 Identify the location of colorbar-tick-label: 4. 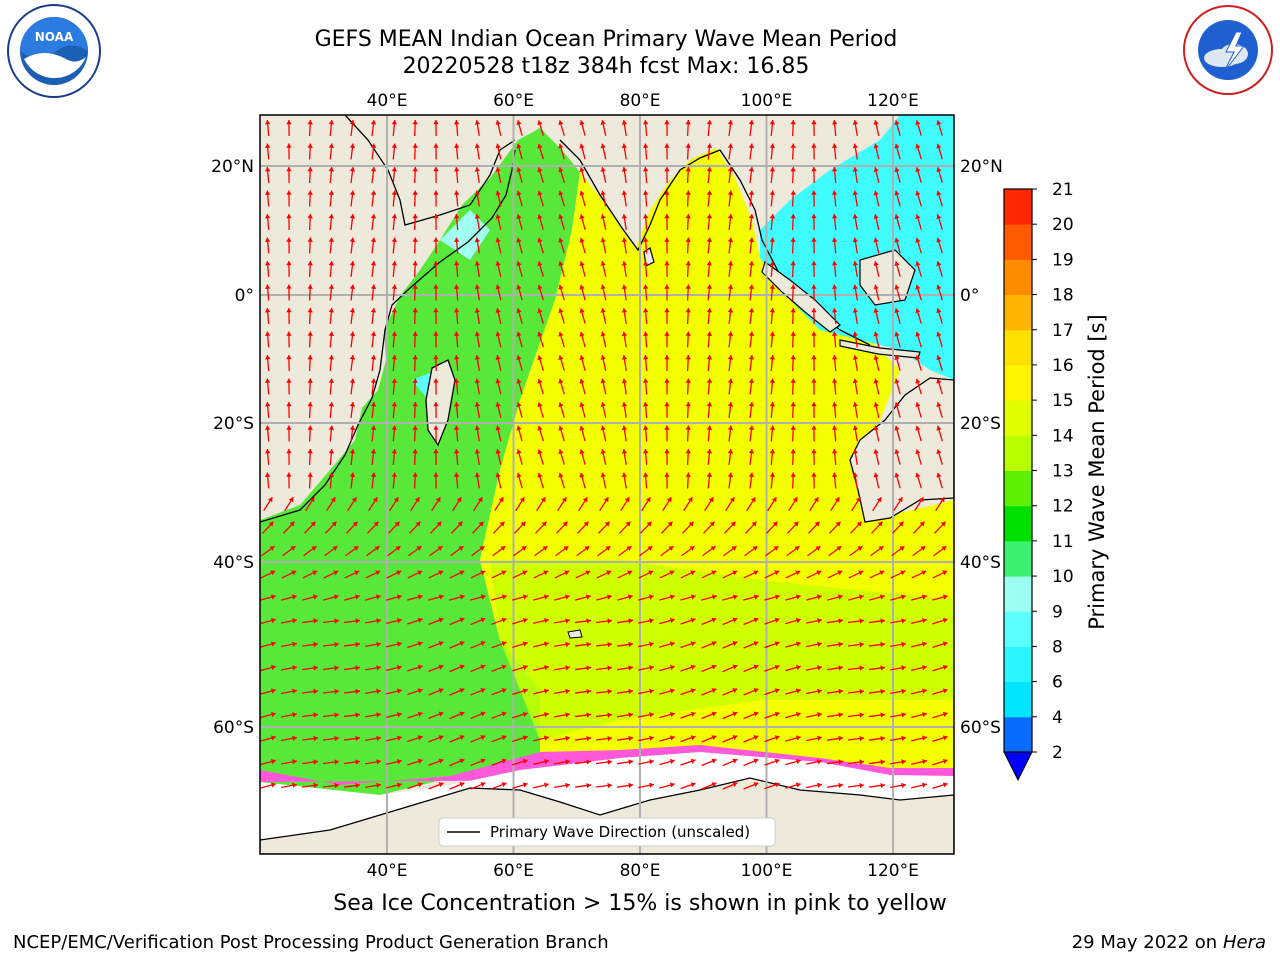
(1057, 718).